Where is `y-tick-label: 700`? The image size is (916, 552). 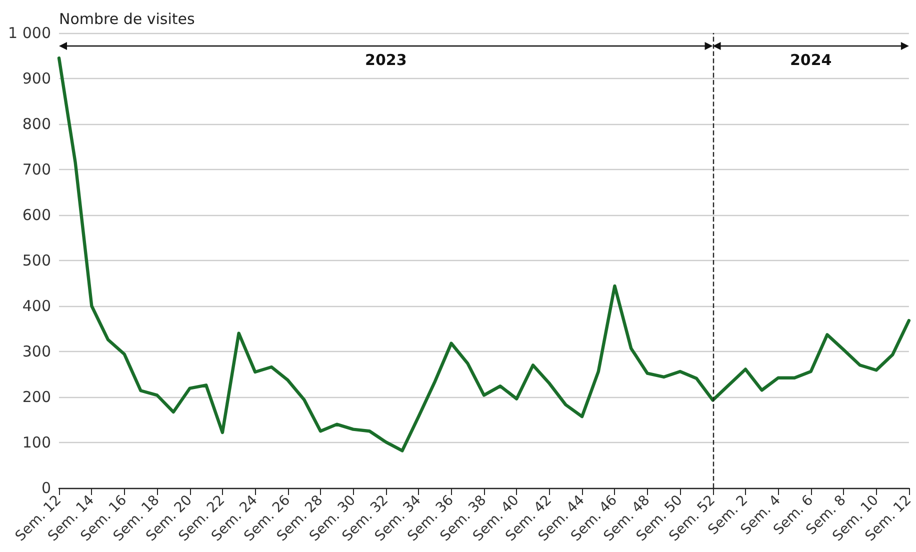
y-tick-label: 700 is located at coordinates (36, 169).